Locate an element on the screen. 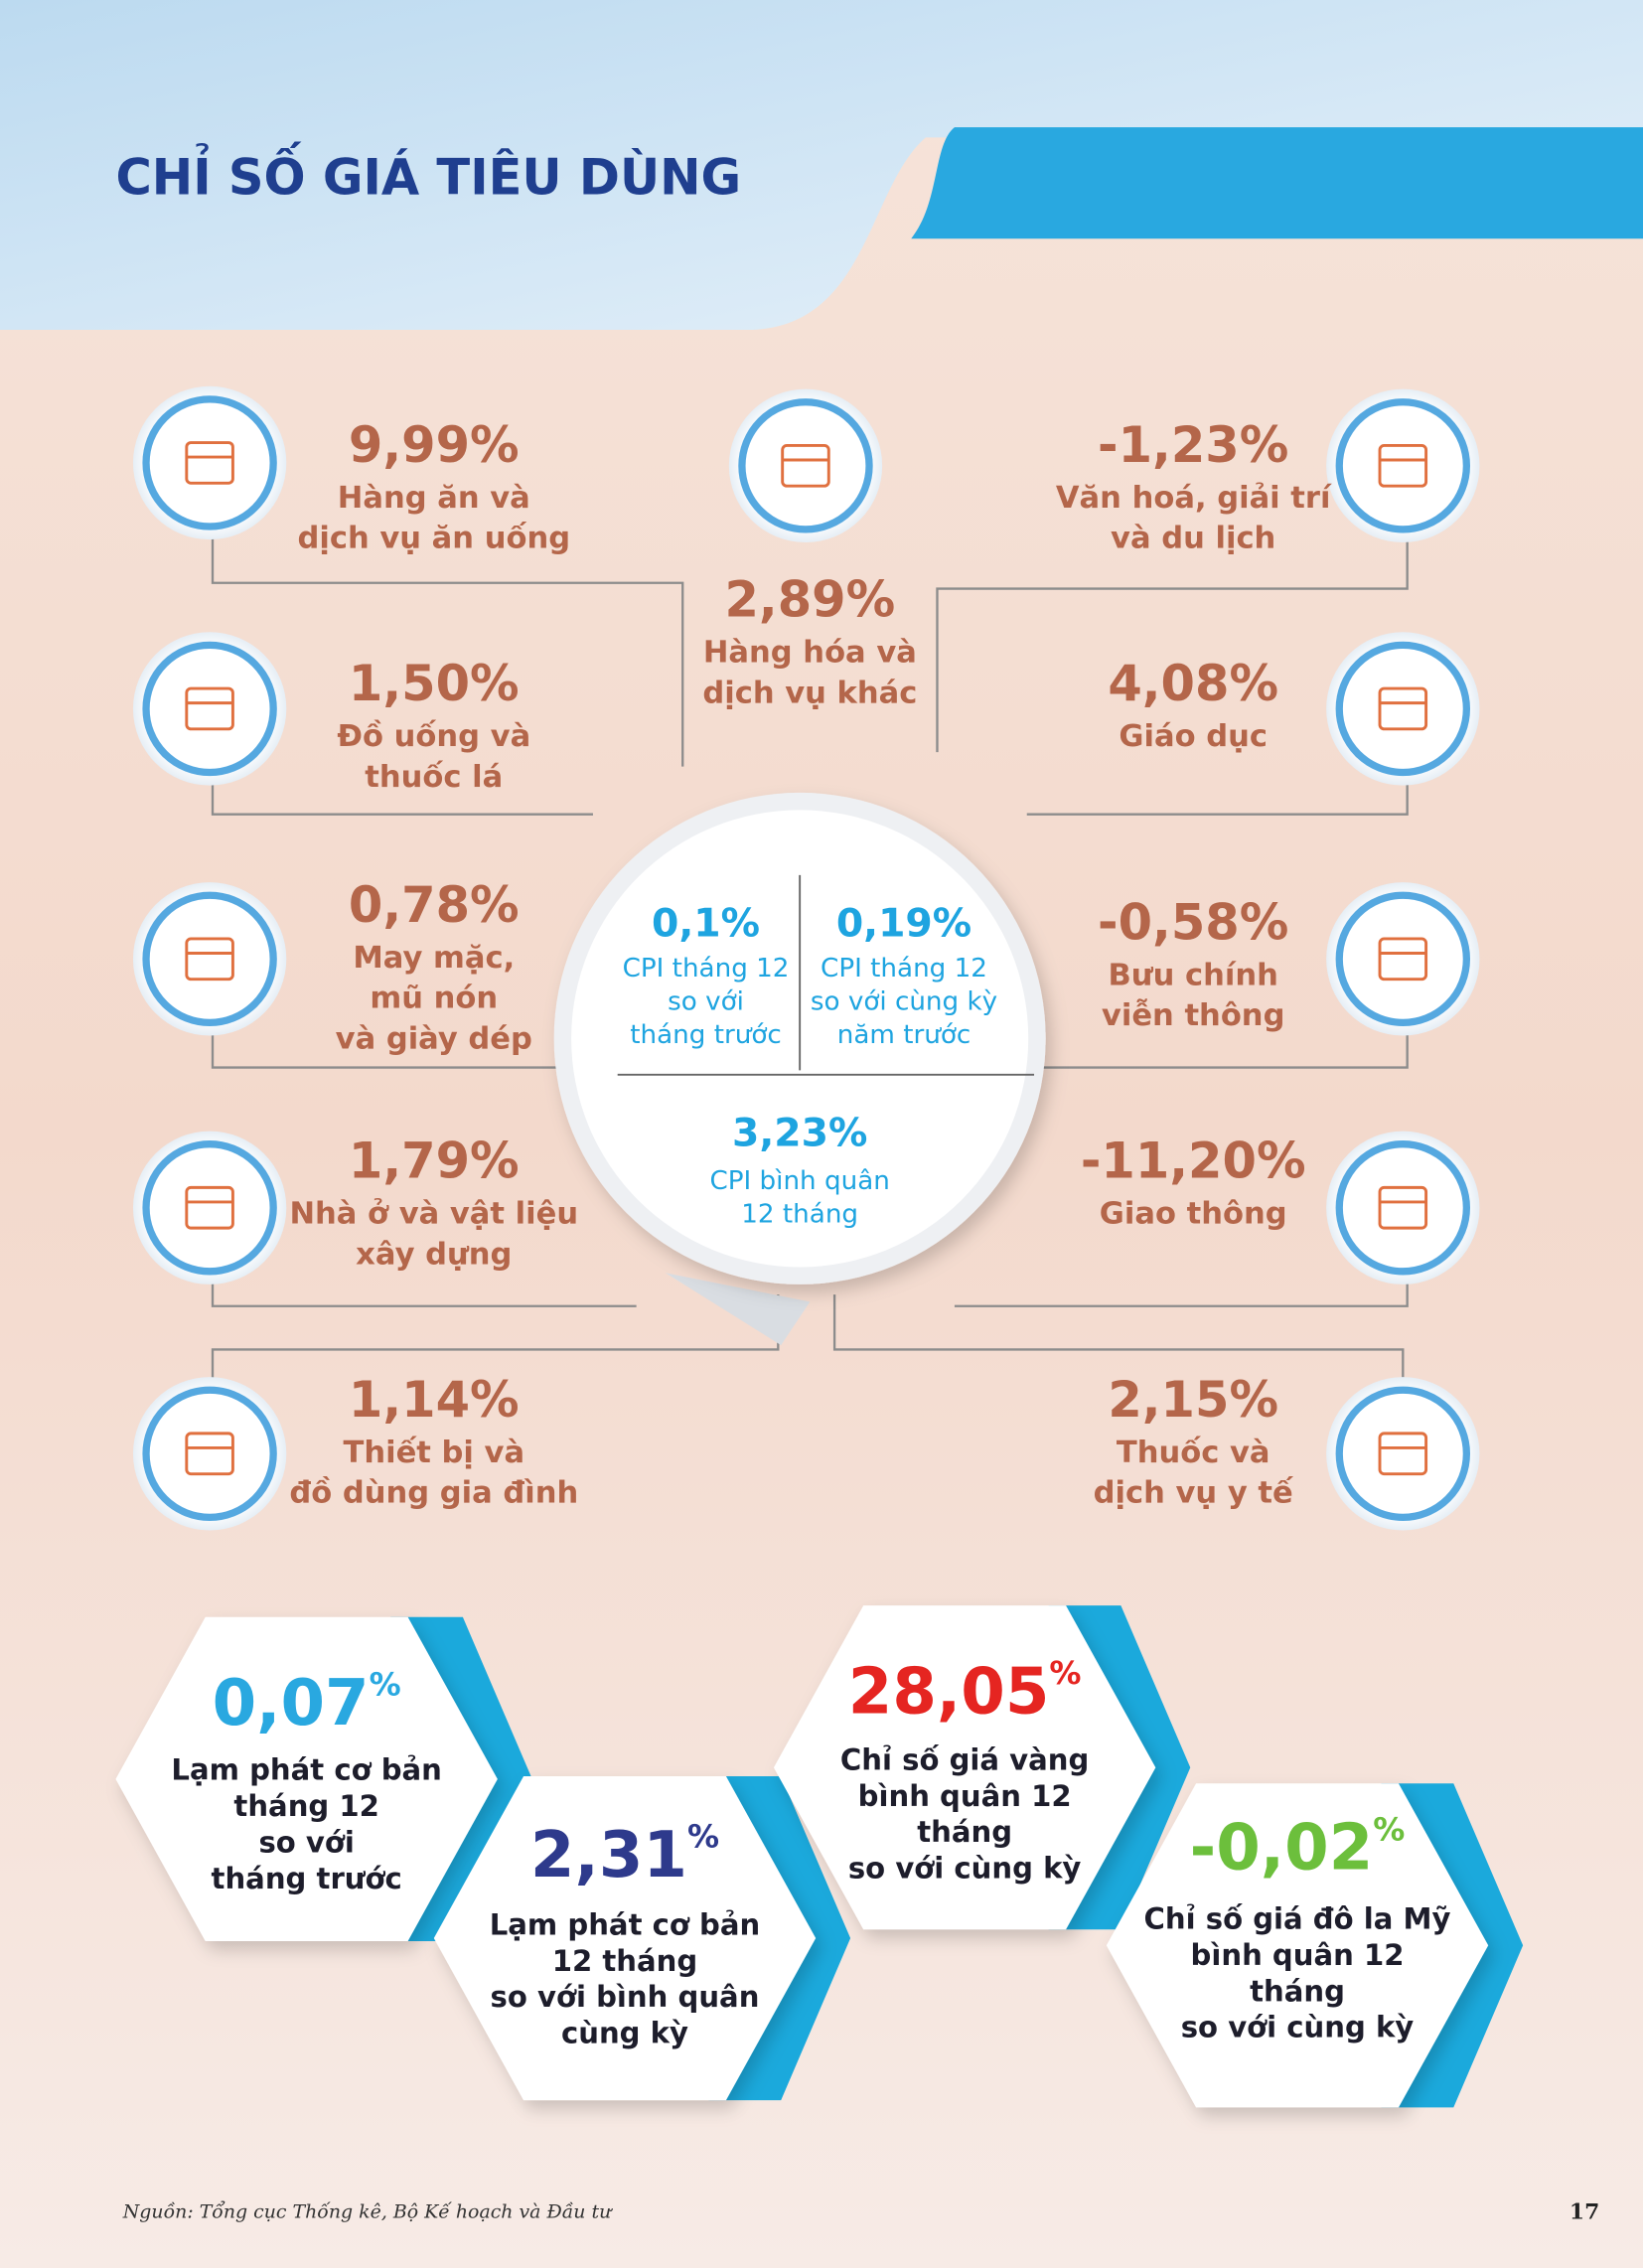  category-value: -11,20% is located at coordinates (1193, 1161).